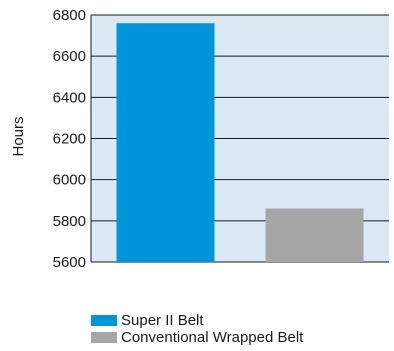  Describe the element at coordinates (69, 262) in the screenshot. I see `y-tick-label: 5600` at that location.